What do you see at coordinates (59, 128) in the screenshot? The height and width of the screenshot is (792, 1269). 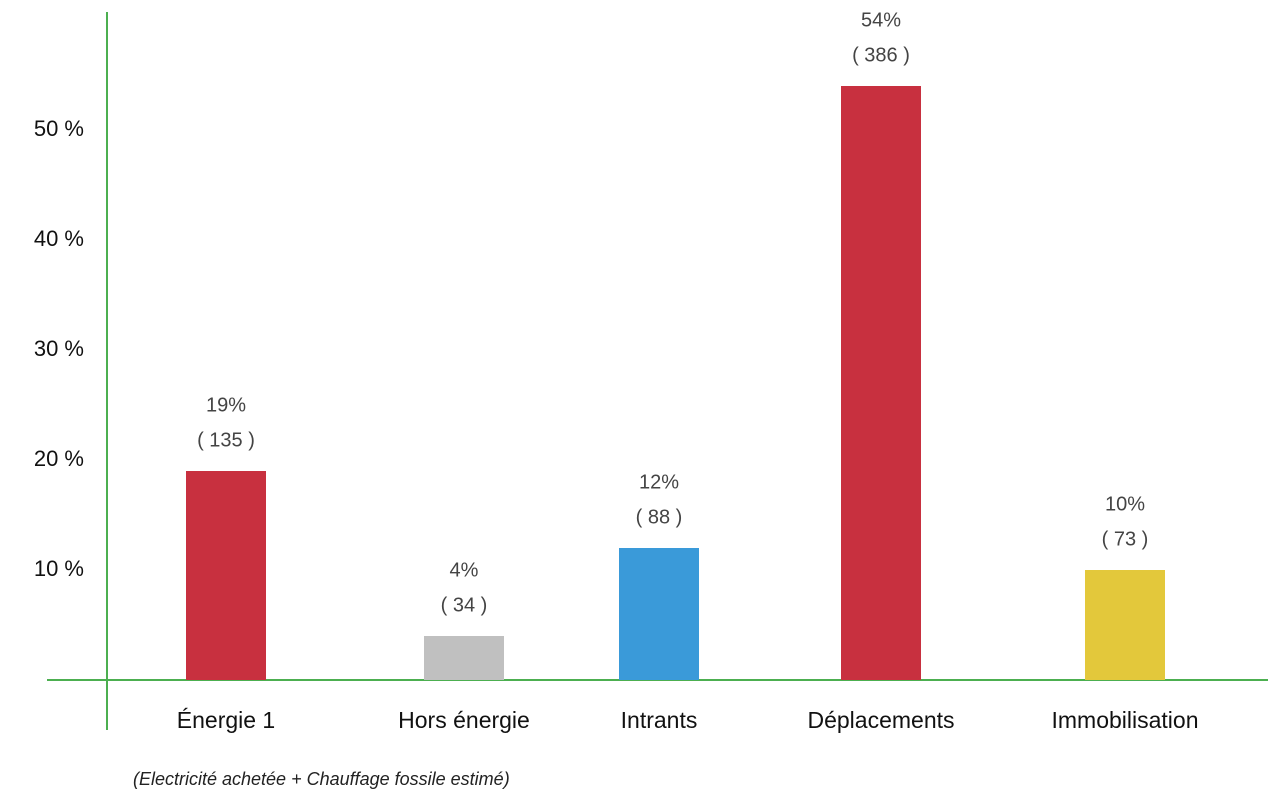 I see `y-tick-label: 50 %` at bounding box center [59, 128].